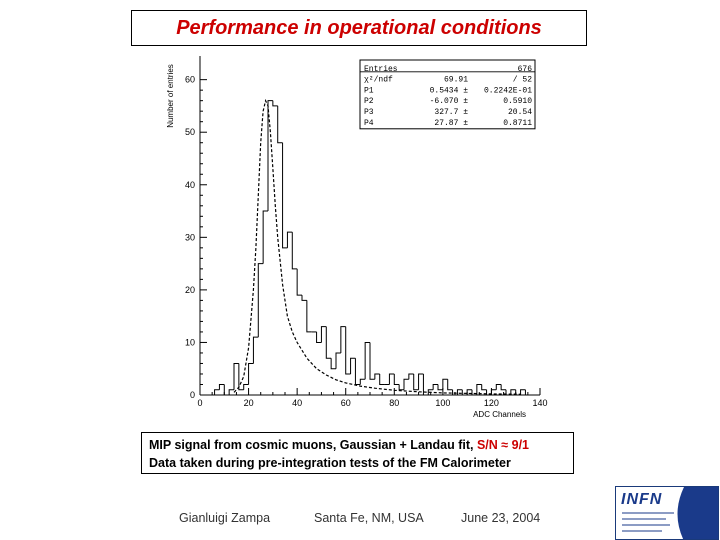 The height and width of the screenshot is (540, 720). Describe the element at coordinates (451, 123) in the screenshot. I see `stats-value: 27.87 ±` at that location.